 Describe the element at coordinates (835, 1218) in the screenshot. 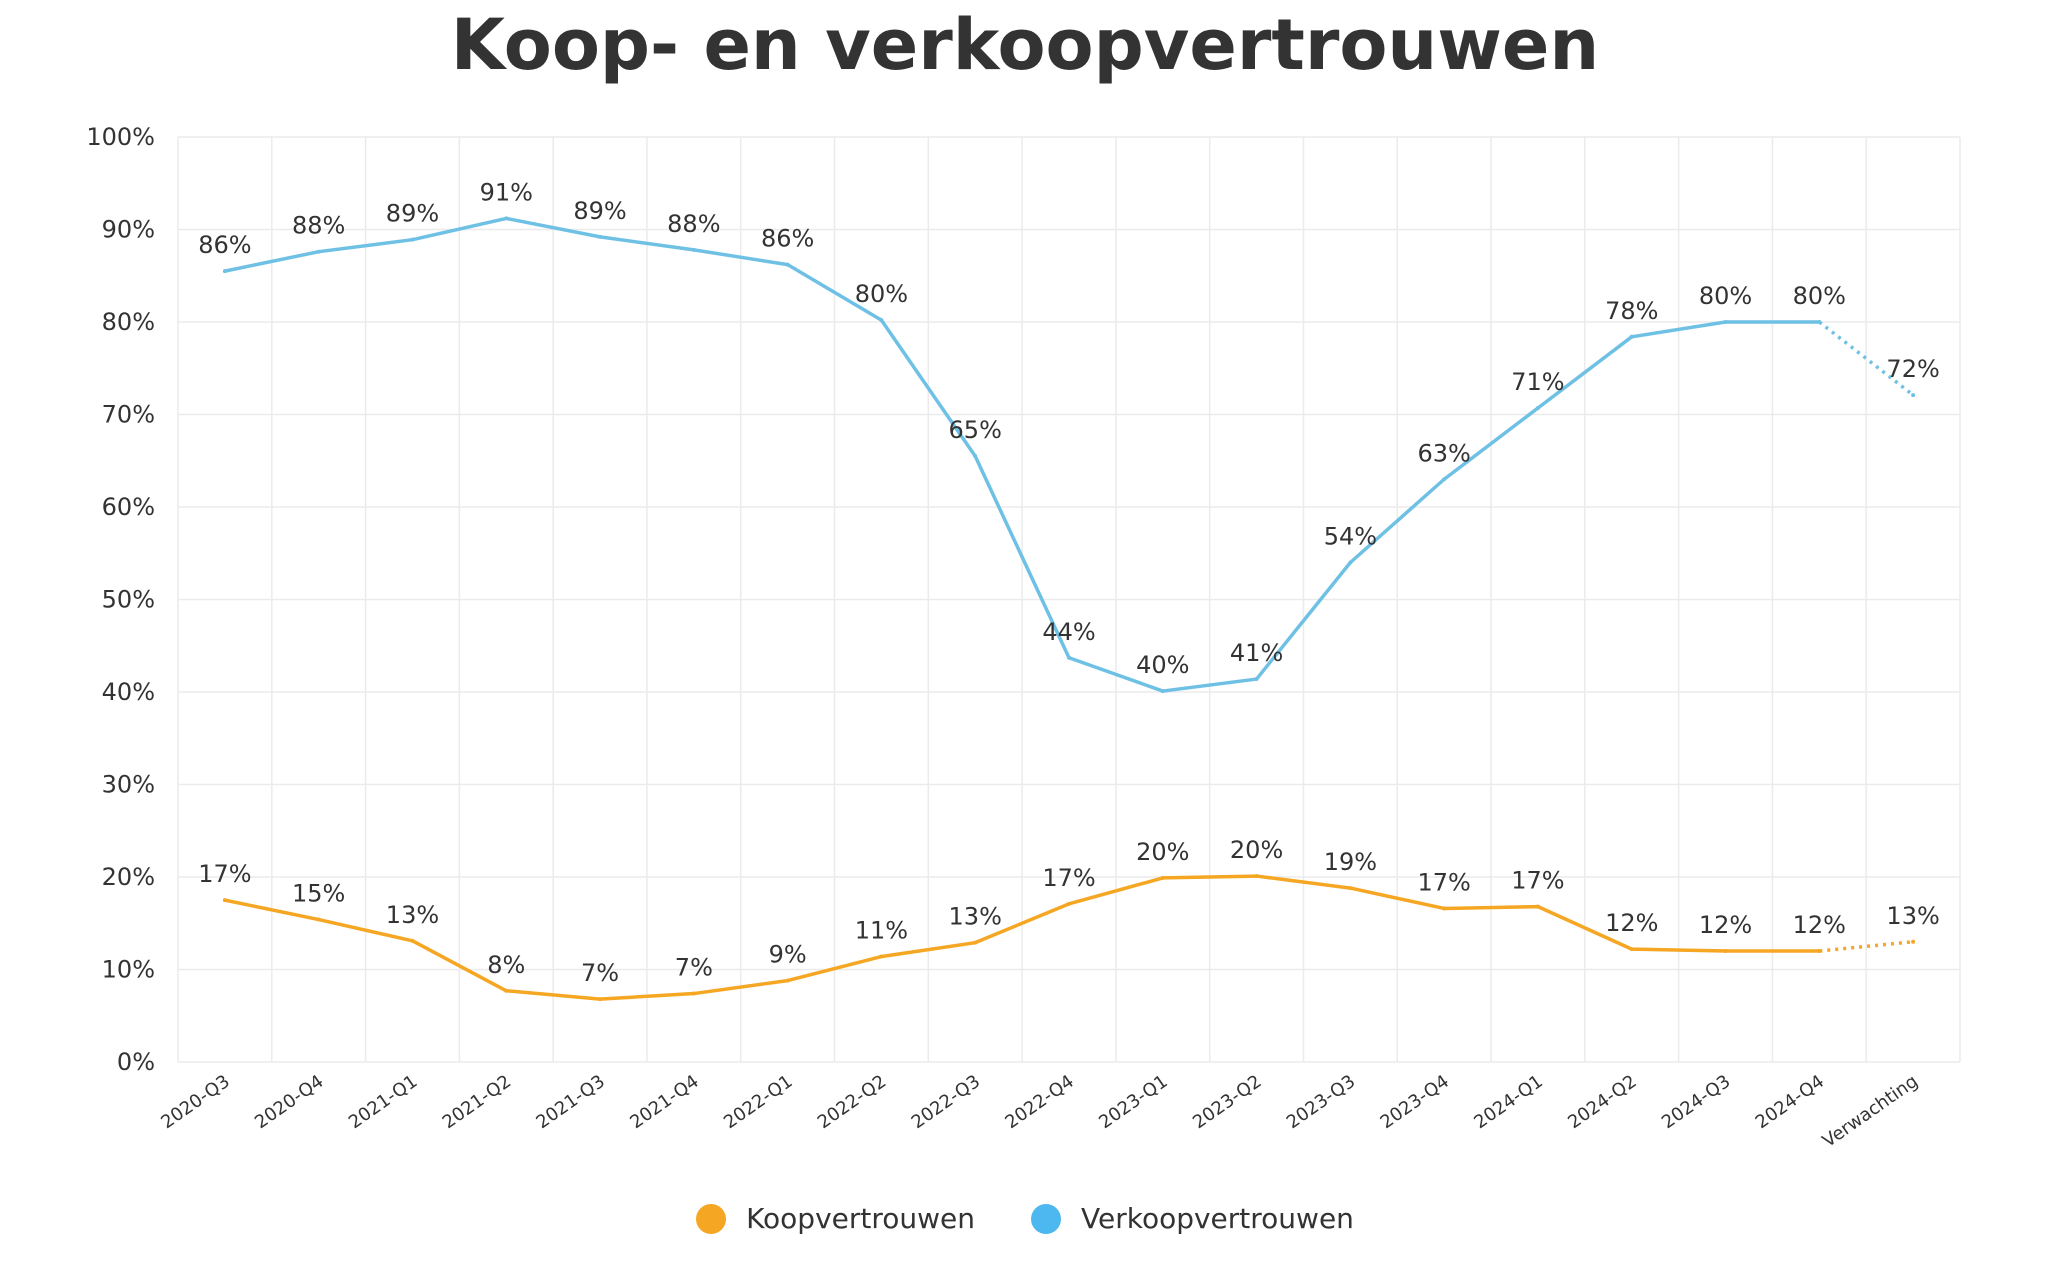

I see `legend-item-koopvertrouwen: Koopvertrouwen` at that location.